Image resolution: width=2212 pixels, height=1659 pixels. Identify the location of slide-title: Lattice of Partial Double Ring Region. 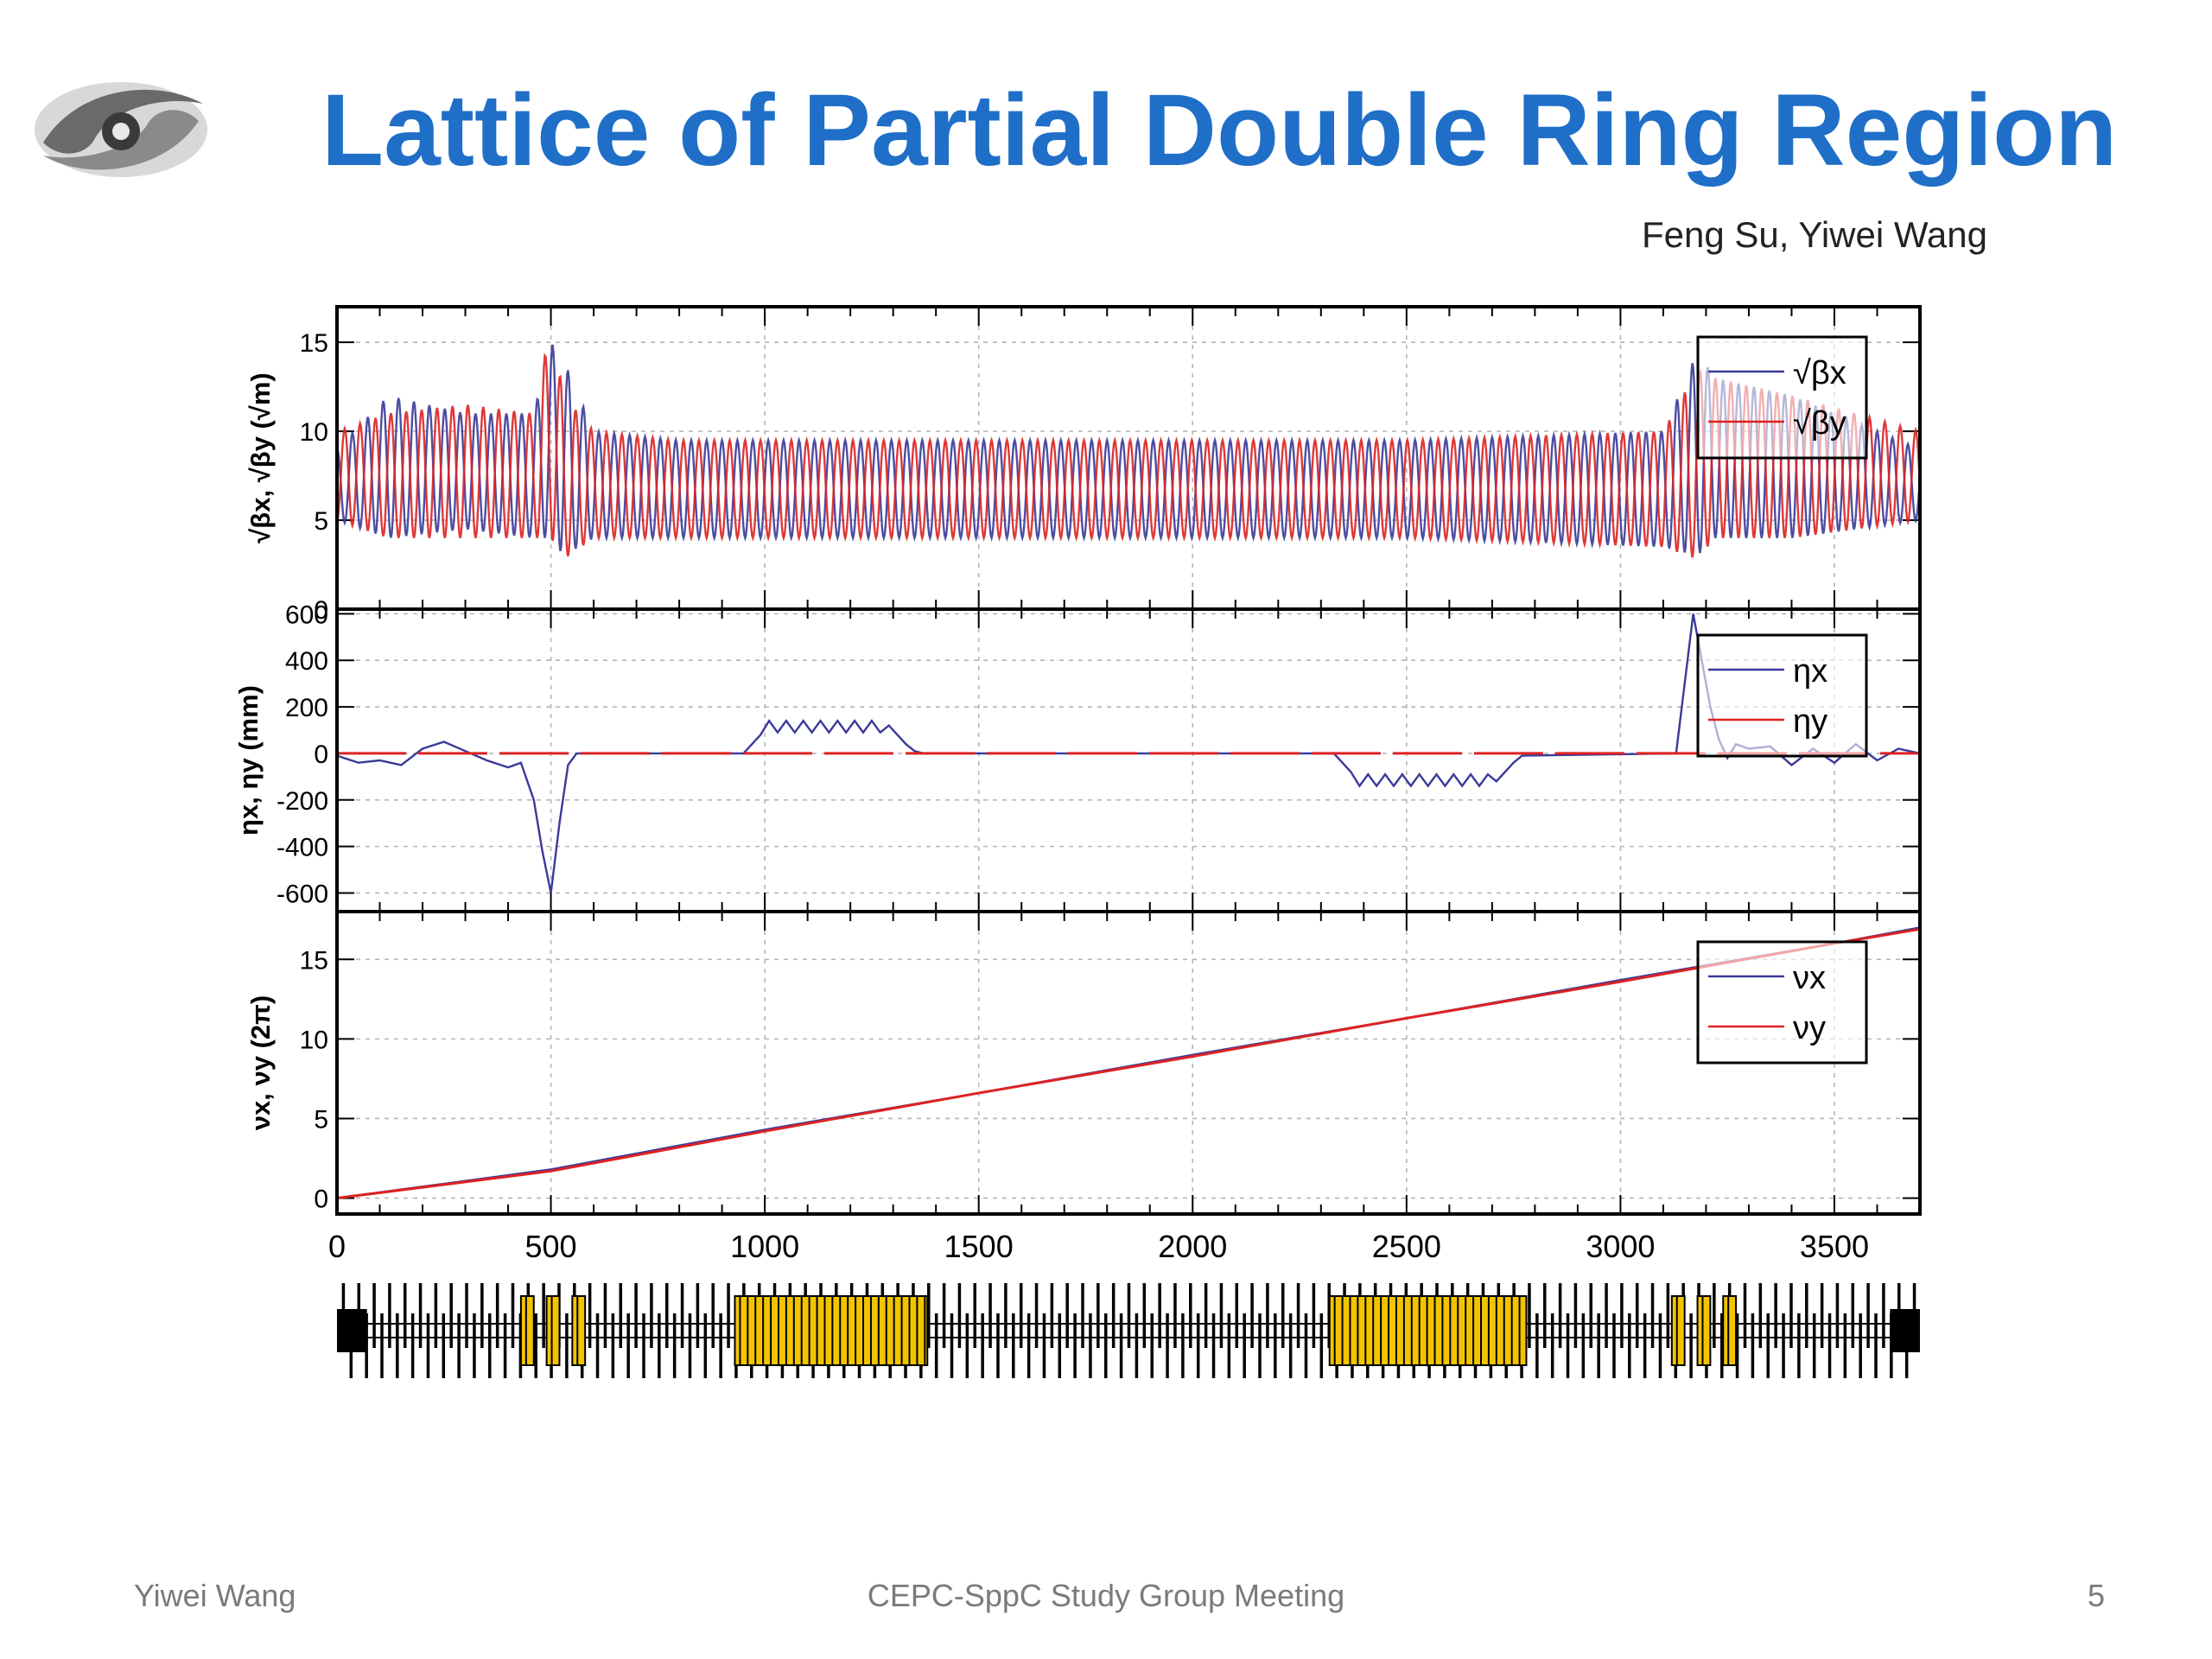
(1219, 130).